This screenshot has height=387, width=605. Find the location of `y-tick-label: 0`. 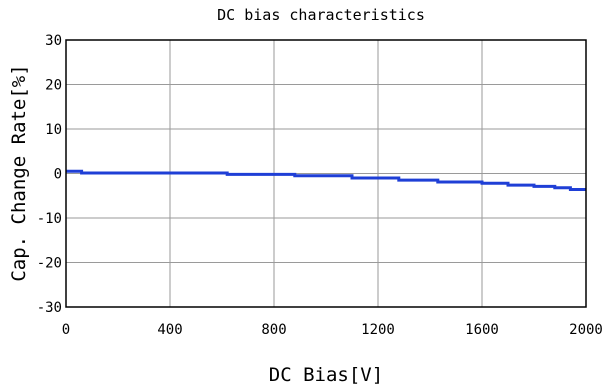

y-tick-label: 0 is located at coordinates (58, 175).